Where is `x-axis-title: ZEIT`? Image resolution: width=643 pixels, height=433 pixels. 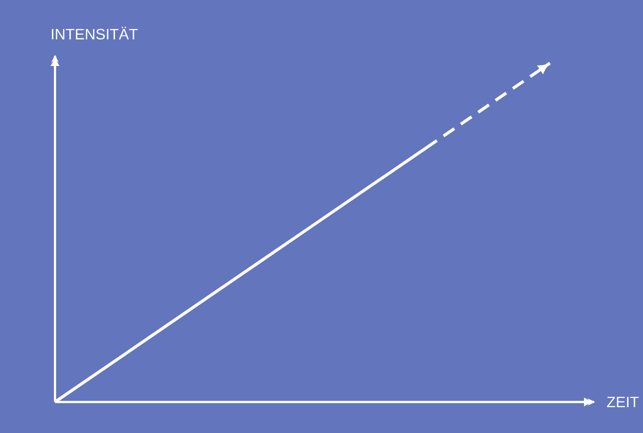 x-axis-title: ZEIT is located at coordinates (623, 402).